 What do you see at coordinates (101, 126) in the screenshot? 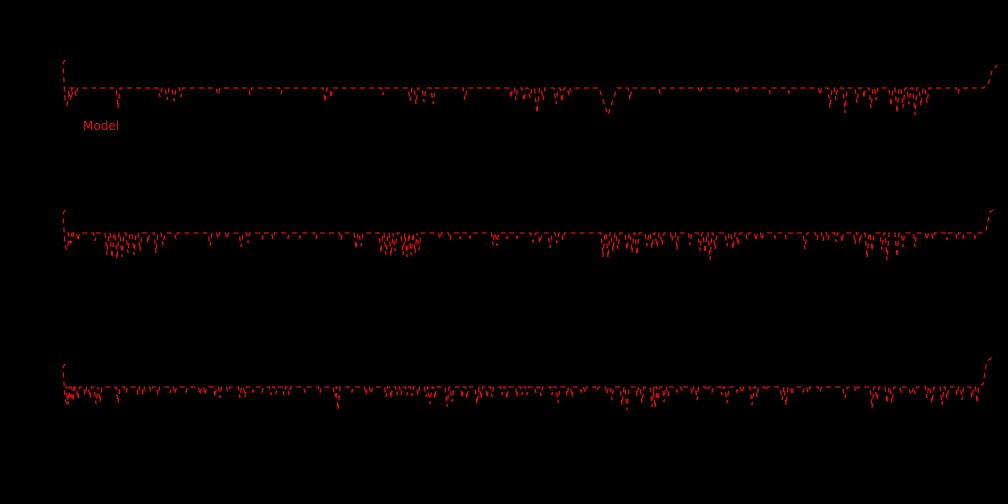
I see `model-legend-label: Model` at bounding box center [101, 126].